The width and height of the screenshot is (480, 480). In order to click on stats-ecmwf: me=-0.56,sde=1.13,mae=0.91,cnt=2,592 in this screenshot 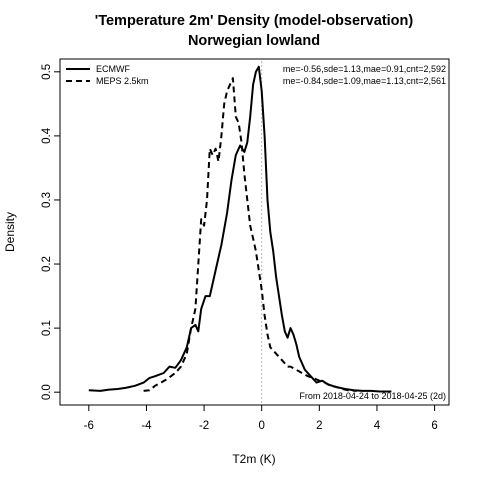, I will do `click(364, 69)`.